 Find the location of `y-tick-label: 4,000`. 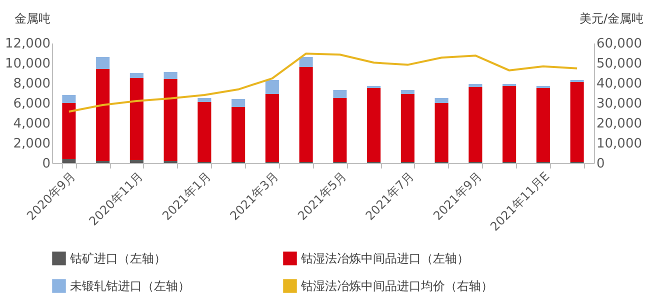

y-tick-label: 4,000 is located at coordinates (31, 124).